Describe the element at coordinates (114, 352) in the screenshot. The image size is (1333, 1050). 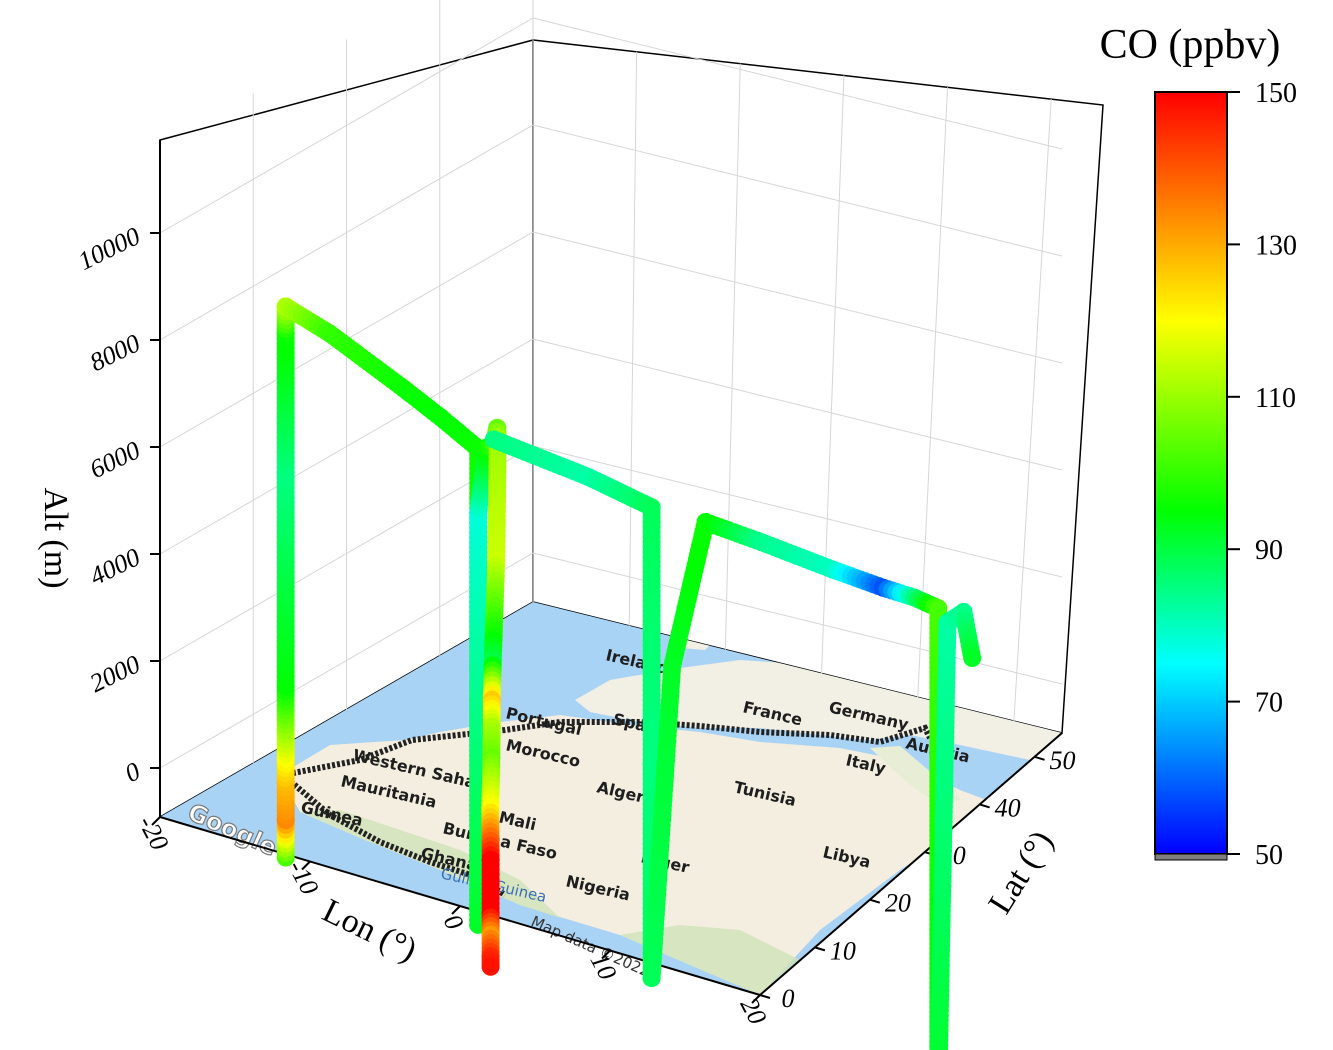
I see `z-tick-label: 8000` at that location.